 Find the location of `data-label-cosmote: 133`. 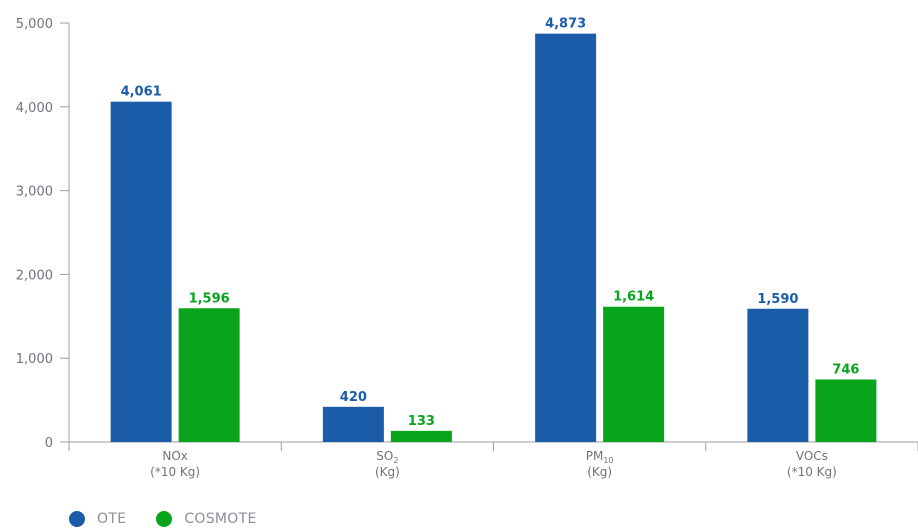

data-label-cosmote: 133 is located at coordinates (421, 421).